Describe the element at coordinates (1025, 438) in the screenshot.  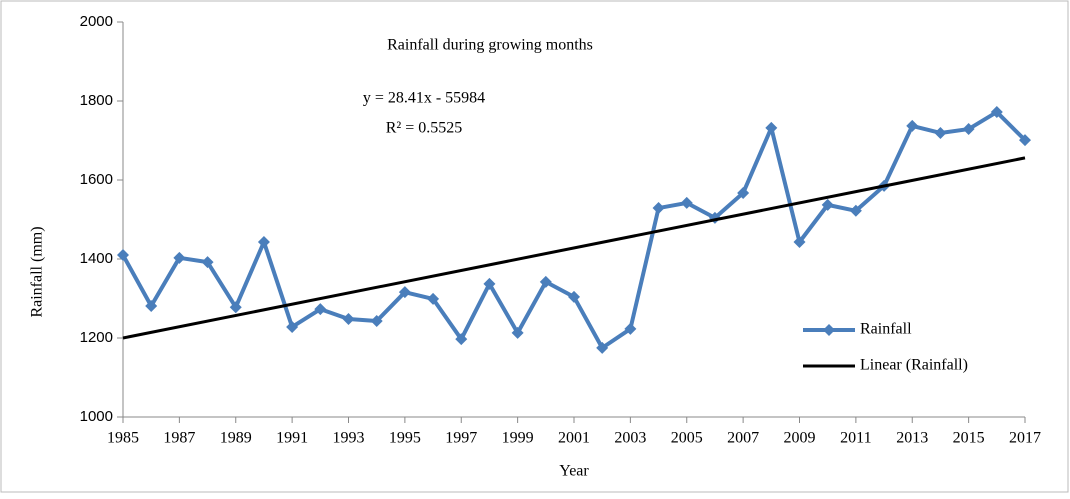
I see `x-tick-label: 2017` at that location.